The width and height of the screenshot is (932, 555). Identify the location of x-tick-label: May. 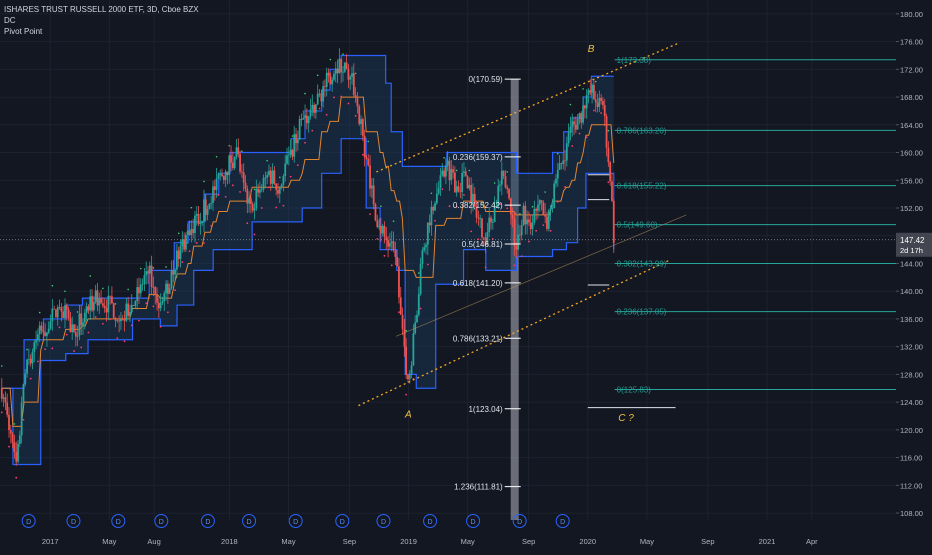
(288, 541).